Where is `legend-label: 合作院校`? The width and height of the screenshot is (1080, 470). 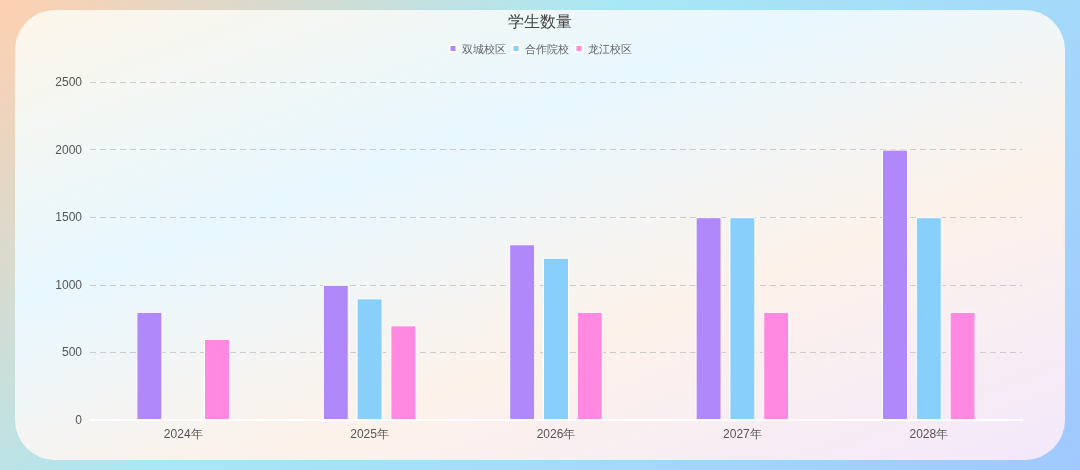 legend-label: 合作院校 is located at coordinates (546, 48).